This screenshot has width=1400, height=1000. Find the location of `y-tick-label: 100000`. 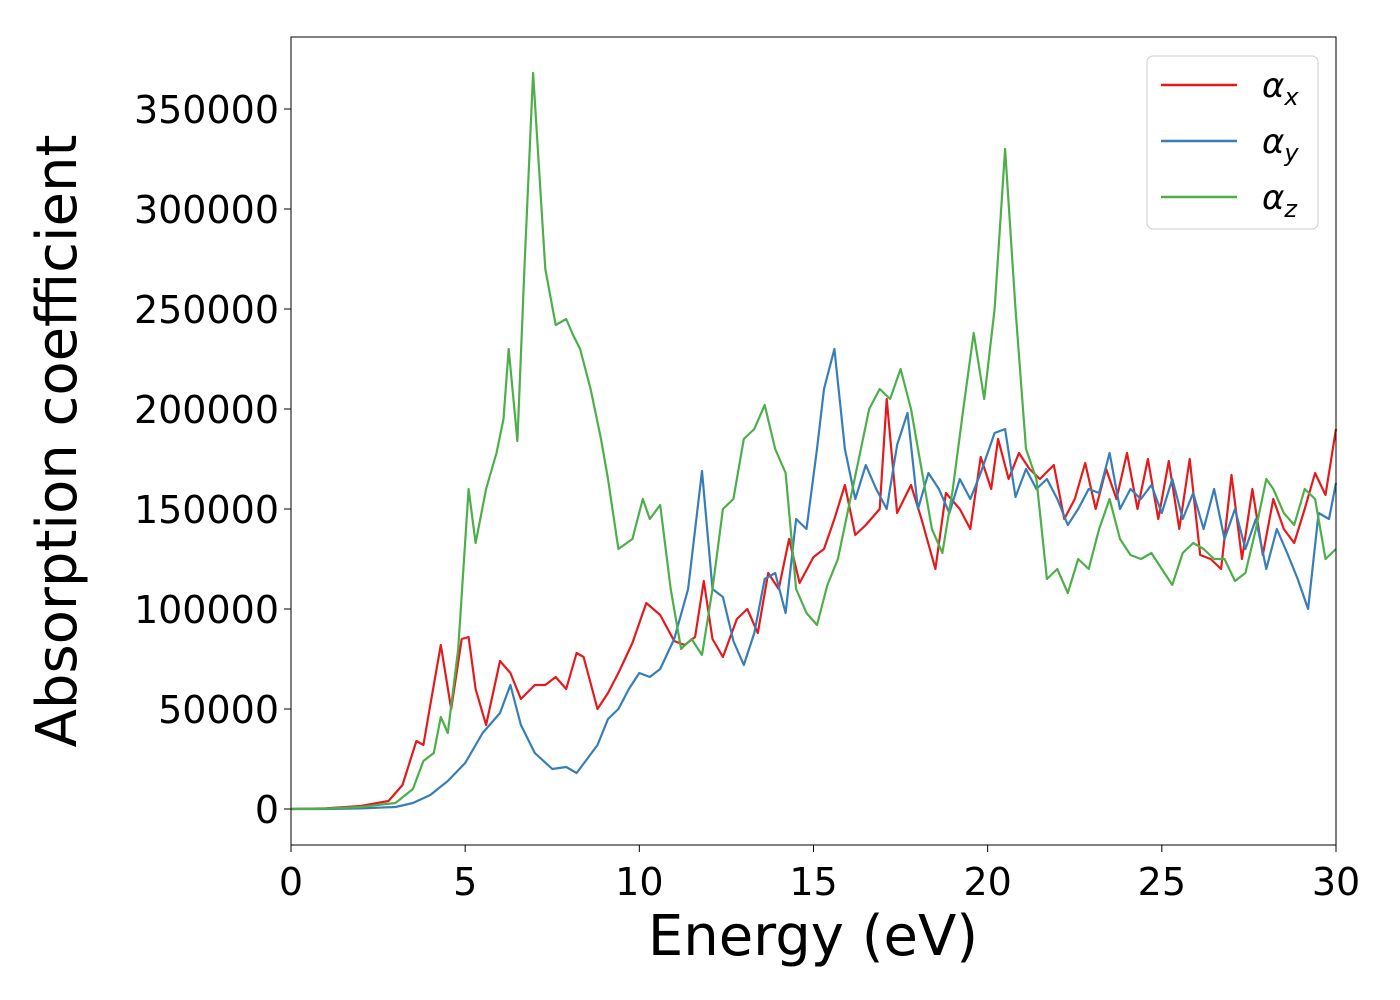

y-tick-label: 100000 is located at coordinates (206, 610).